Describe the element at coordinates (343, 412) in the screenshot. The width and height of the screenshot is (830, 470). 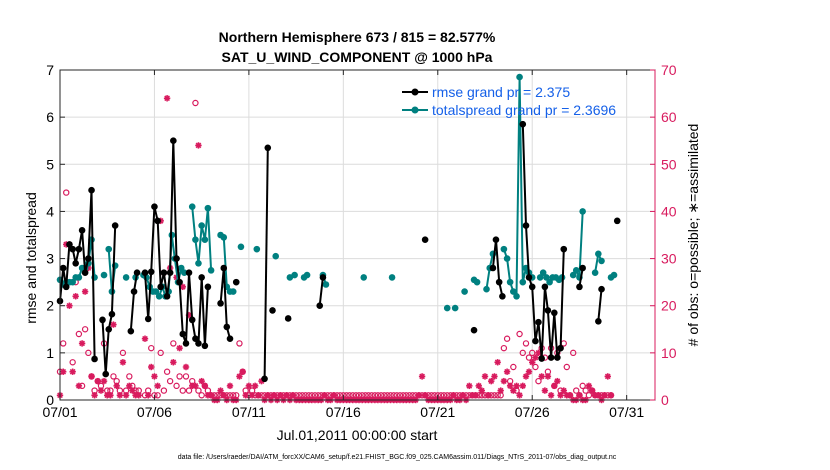
I see `x-tick-label: 07/16` at that location.